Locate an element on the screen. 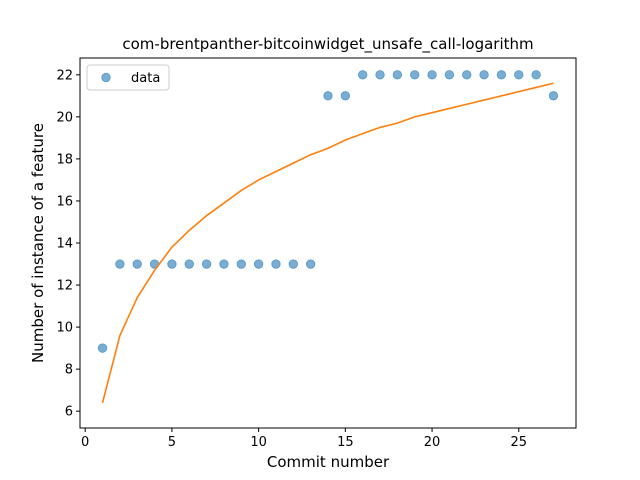  y-axis-label: Number of instance of a feature is located at coordinates (38, 243).